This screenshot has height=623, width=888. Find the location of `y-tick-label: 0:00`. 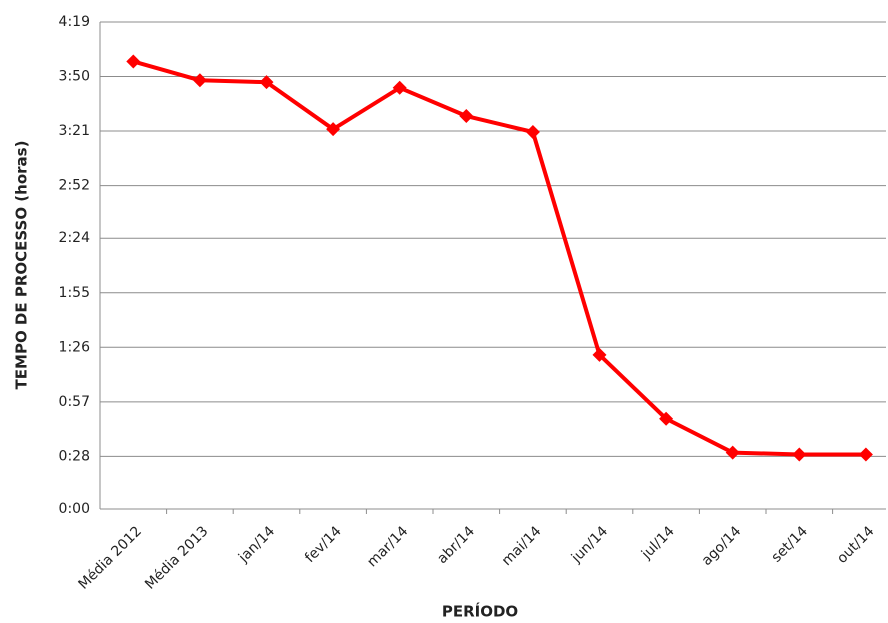

y-tick-label: 0:00 is located at coordinates (74, 509).